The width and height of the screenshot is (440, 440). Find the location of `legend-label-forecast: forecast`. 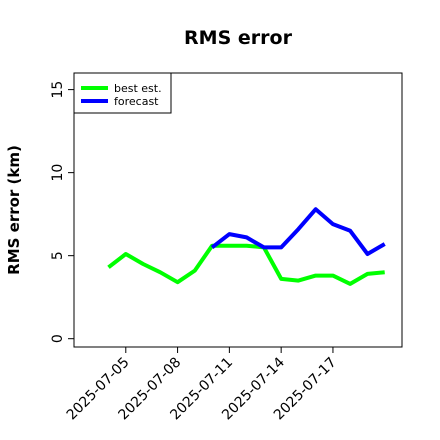

legend-label-forecast: forecast is located at coordinates (136, 101).